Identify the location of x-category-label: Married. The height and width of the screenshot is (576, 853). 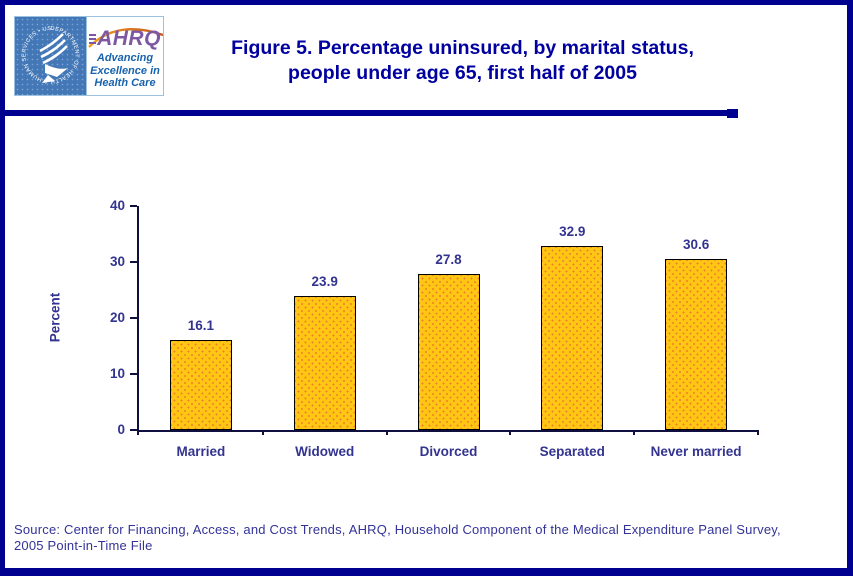
(201, 451).